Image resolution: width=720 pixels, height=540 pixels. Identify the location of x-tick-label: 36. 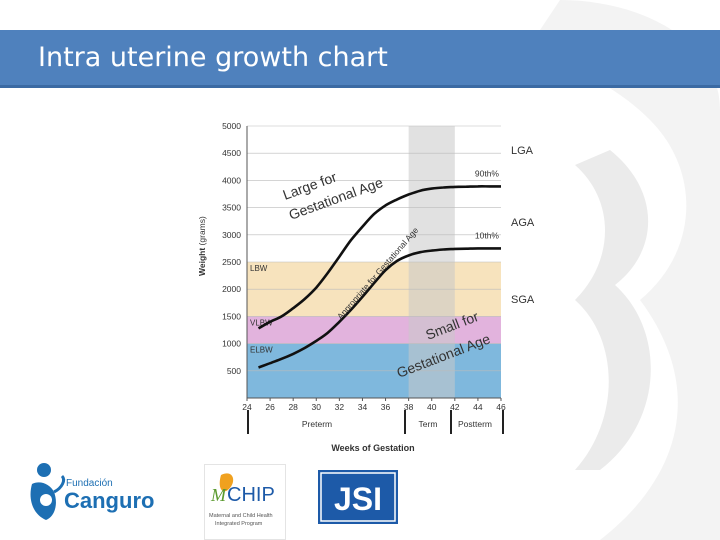
(386, 407).